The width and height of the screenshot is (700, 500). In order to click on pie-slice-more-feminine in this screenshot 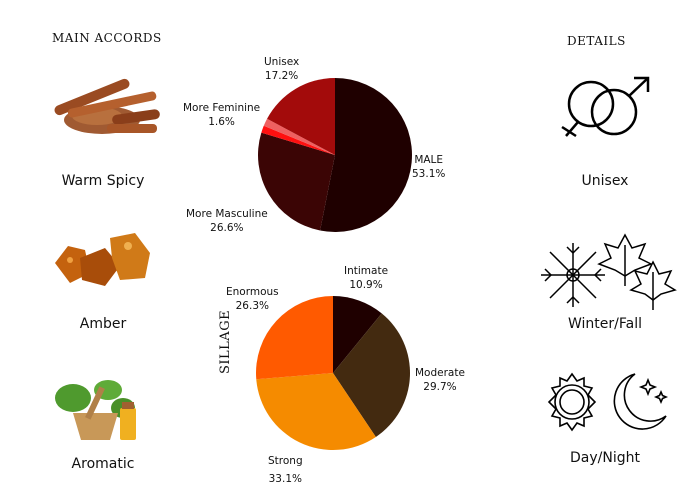, I will do `click(299, 136)`.